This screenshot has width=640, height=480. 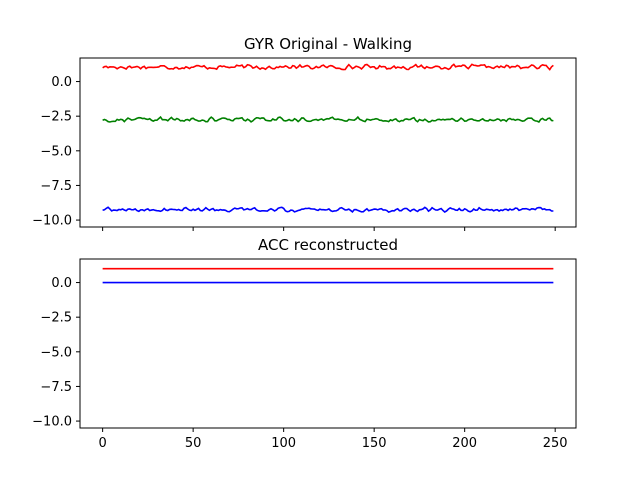 I want to click on series-group, so click(x=328, y=275).